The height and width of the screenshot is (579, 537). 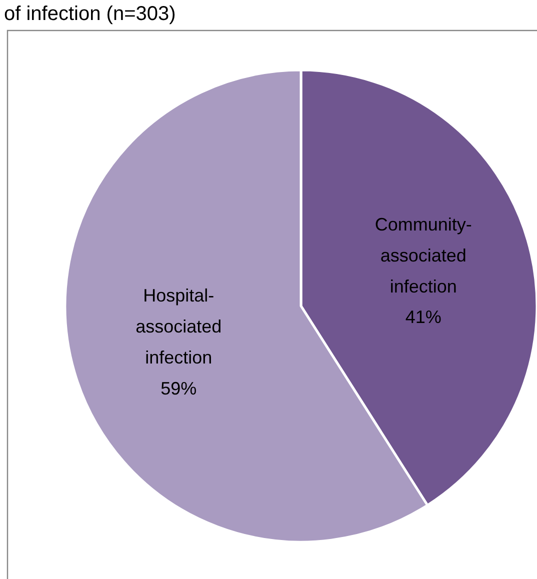 What do you see at coordinates (179, 326) in the screenshot?
I see `slice-label: Hospital-associated infection` at bounding box center [179, 326].